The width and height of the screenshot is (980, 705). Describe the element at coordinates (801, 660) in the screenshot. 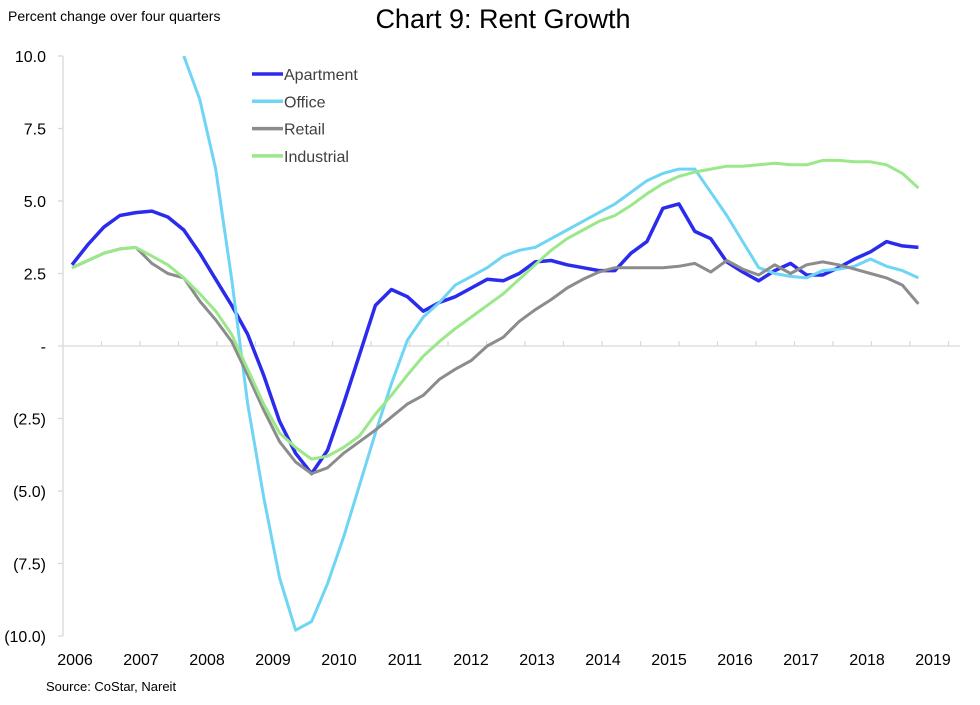

I see `x-tick-label: 2017` at that location.